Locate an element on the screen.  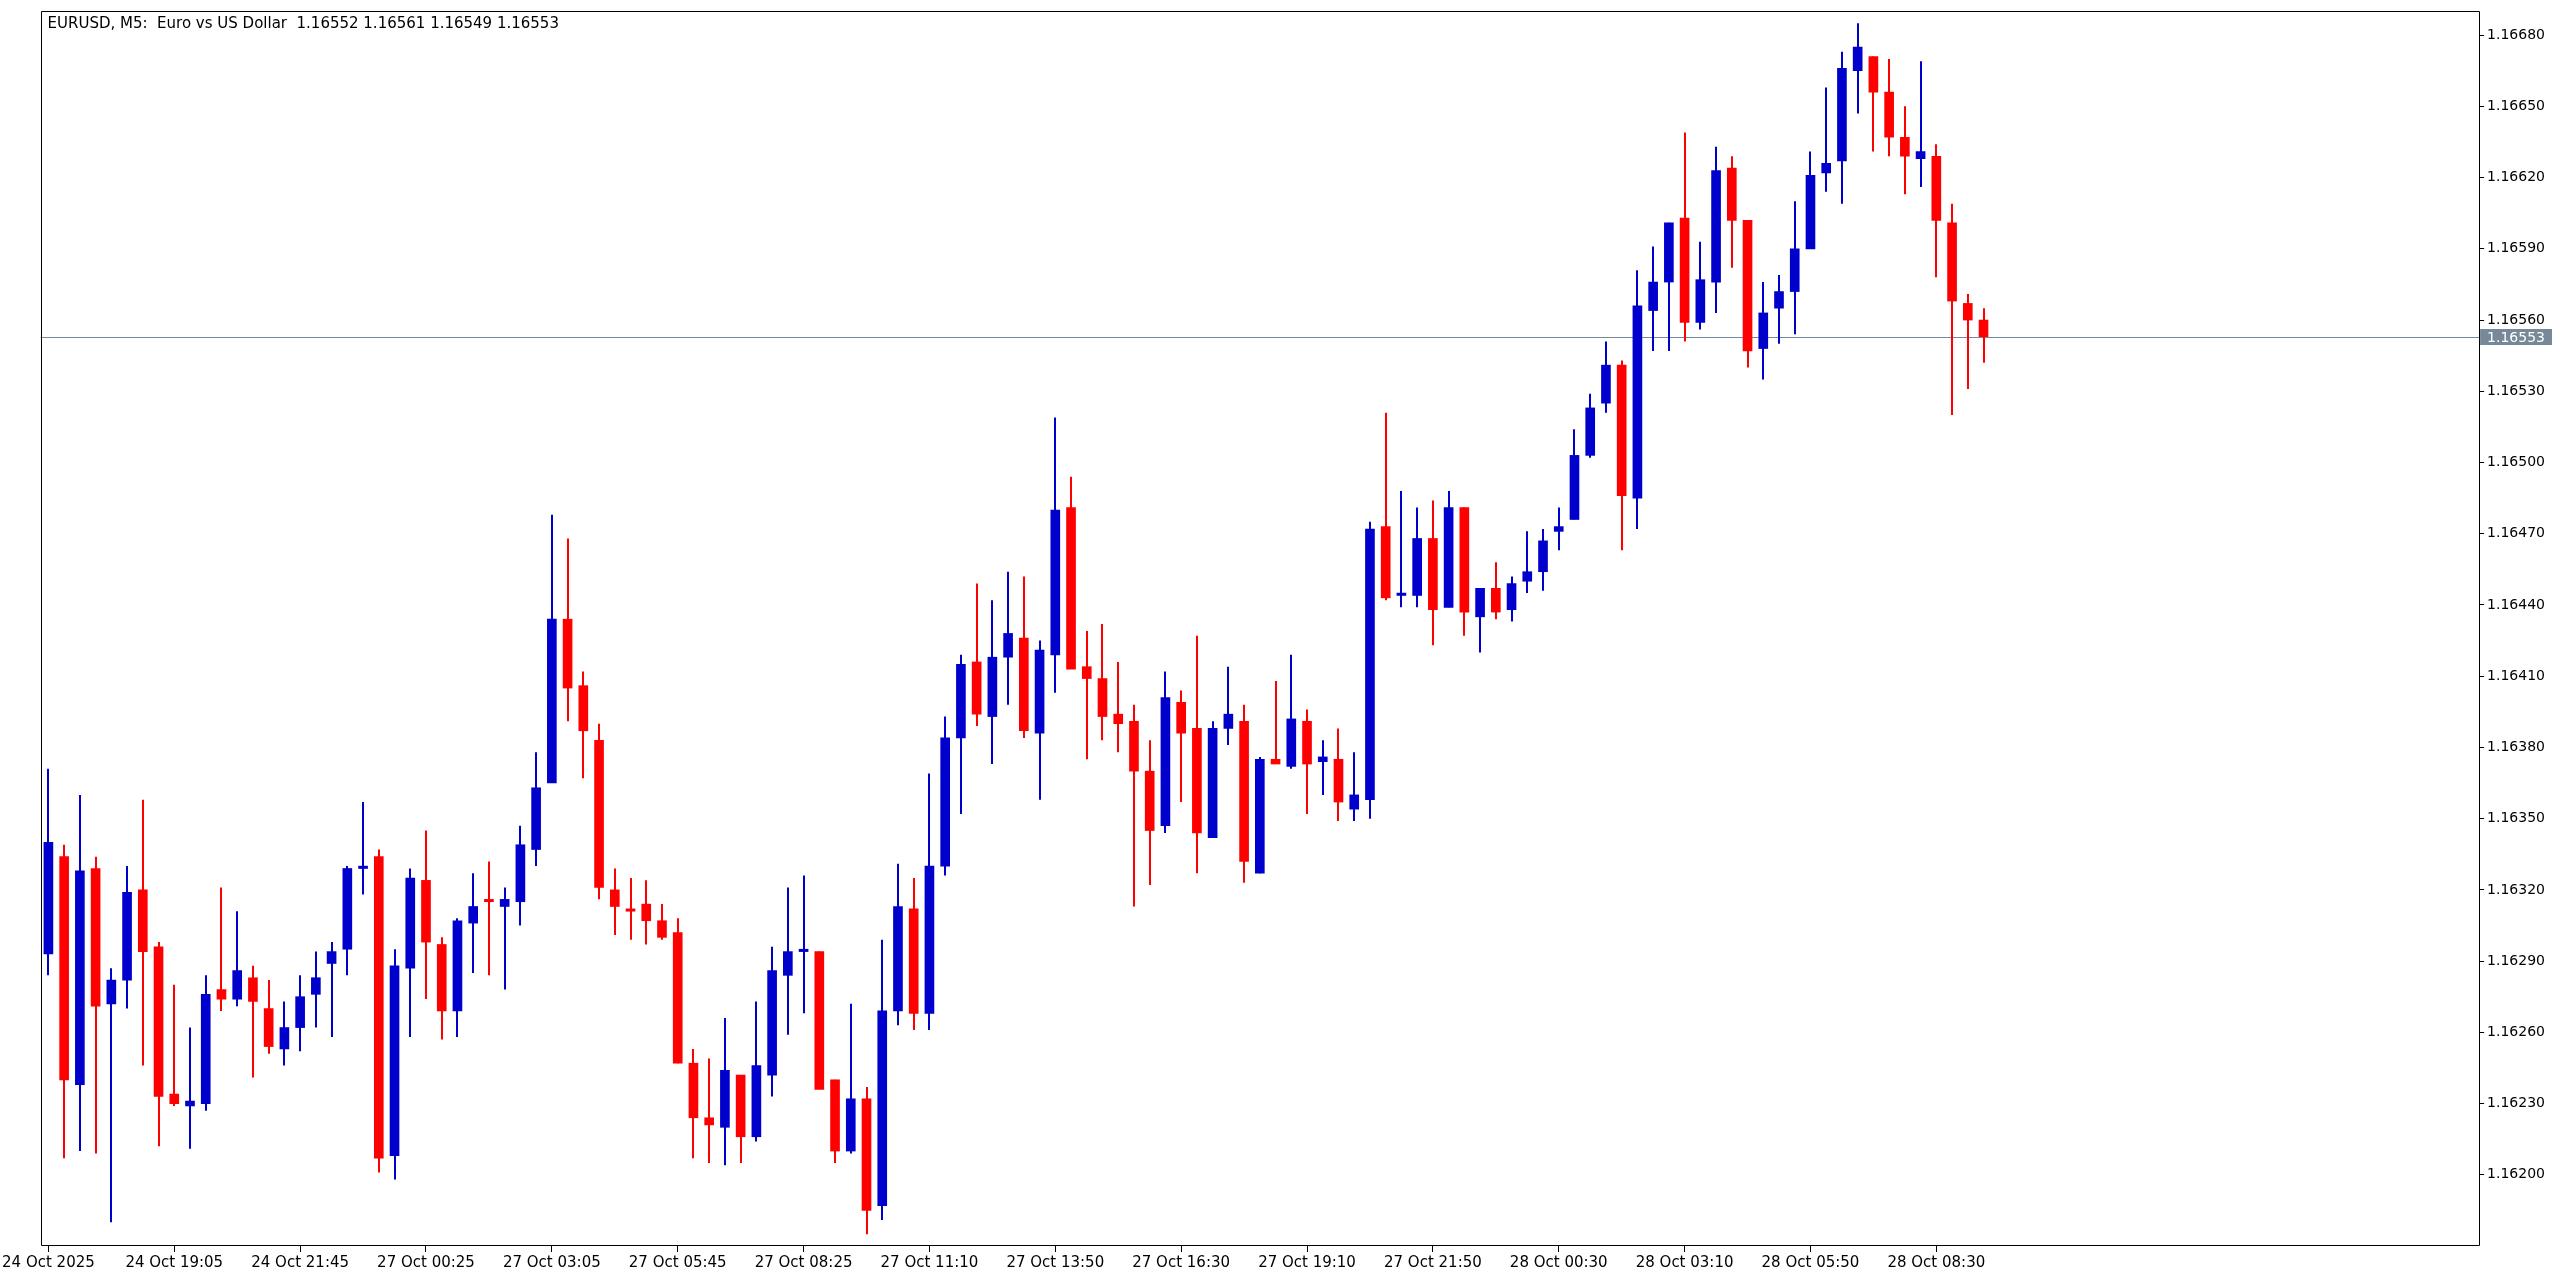
y-tick-label: 1.16560 is located at coordinates (2516, 318).